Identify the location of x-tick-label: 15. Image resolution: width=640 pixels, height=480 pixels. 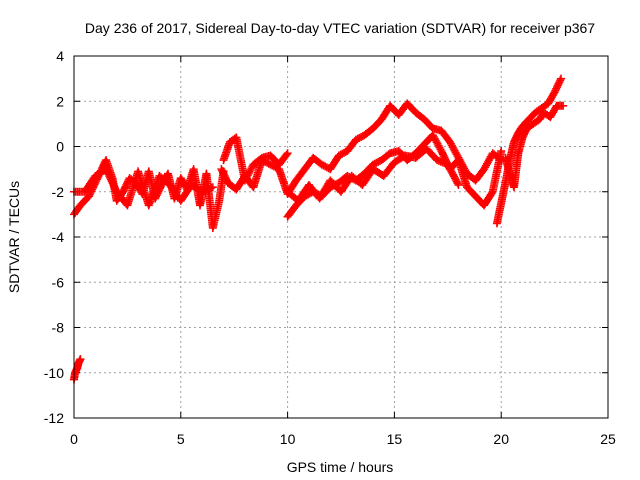
(395, 439).